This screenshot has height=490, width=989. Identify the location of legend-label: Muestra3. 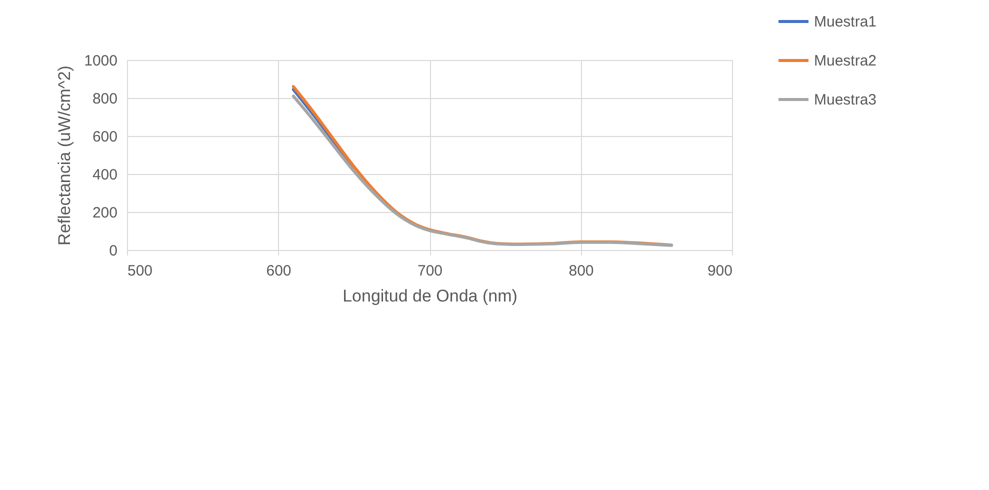
(845, 100).